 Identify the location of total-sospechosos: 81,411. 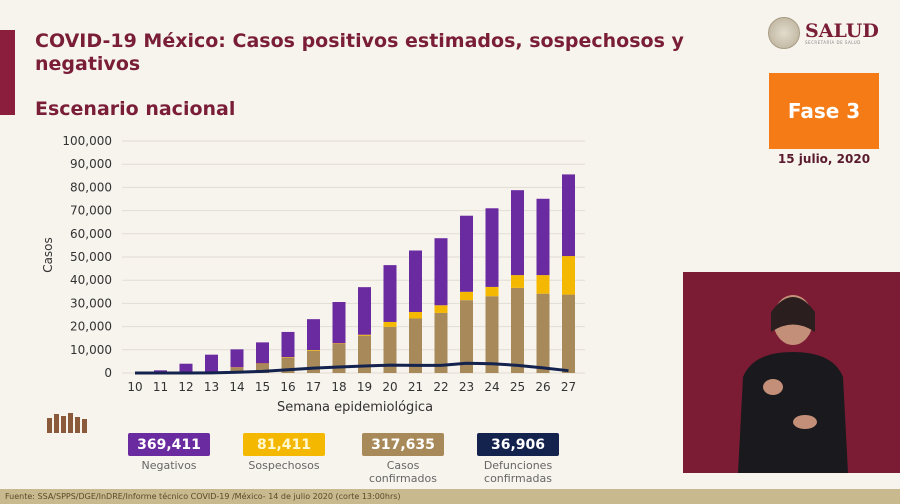
(284, 444).